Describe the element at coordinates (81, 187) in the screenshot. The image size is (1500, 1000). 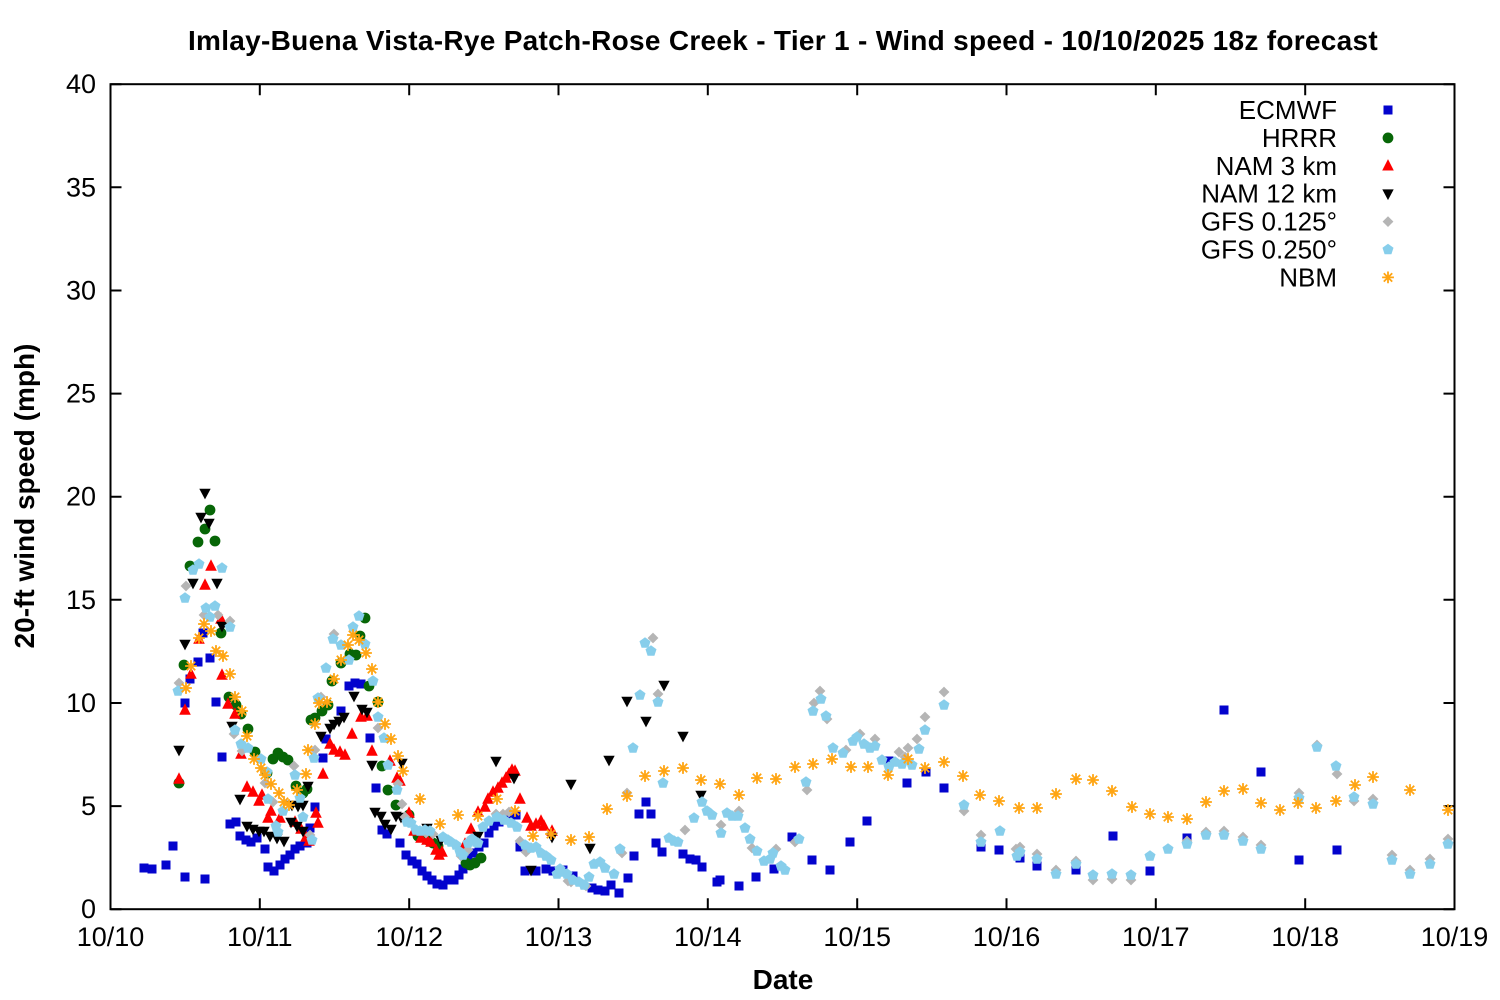
I see `svg-text: 35` at that location.